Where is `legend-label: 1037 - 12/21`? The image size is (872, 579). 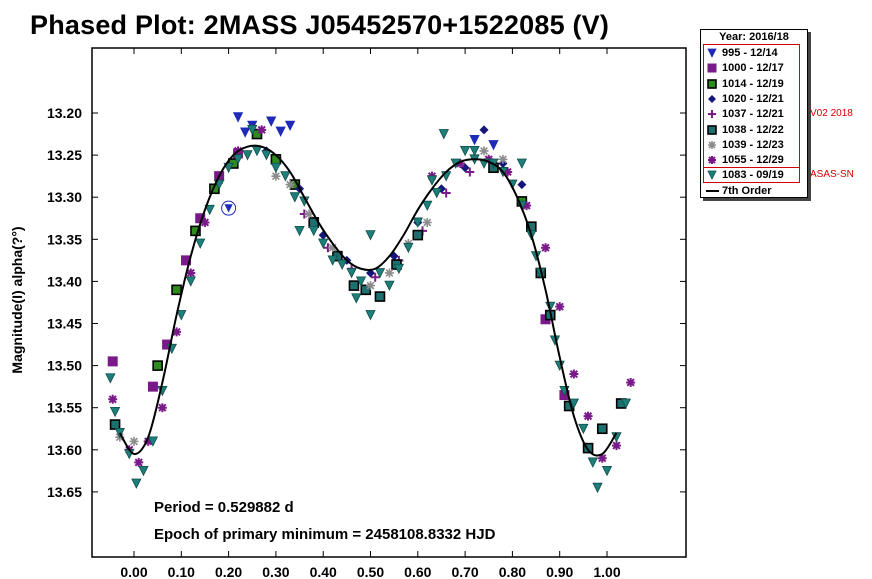
legend-label: 1037 - 12/21 is located at coordinates (753, 114).